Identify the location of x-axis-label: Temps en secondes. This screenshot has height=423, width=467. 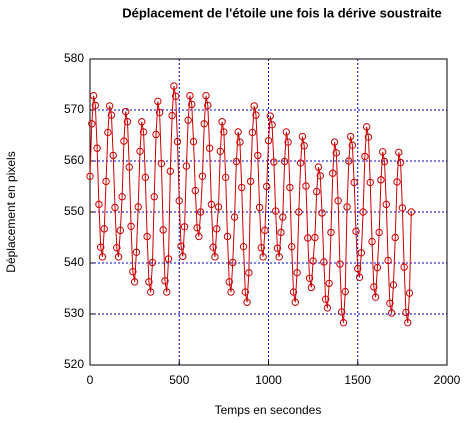
(268, 410).